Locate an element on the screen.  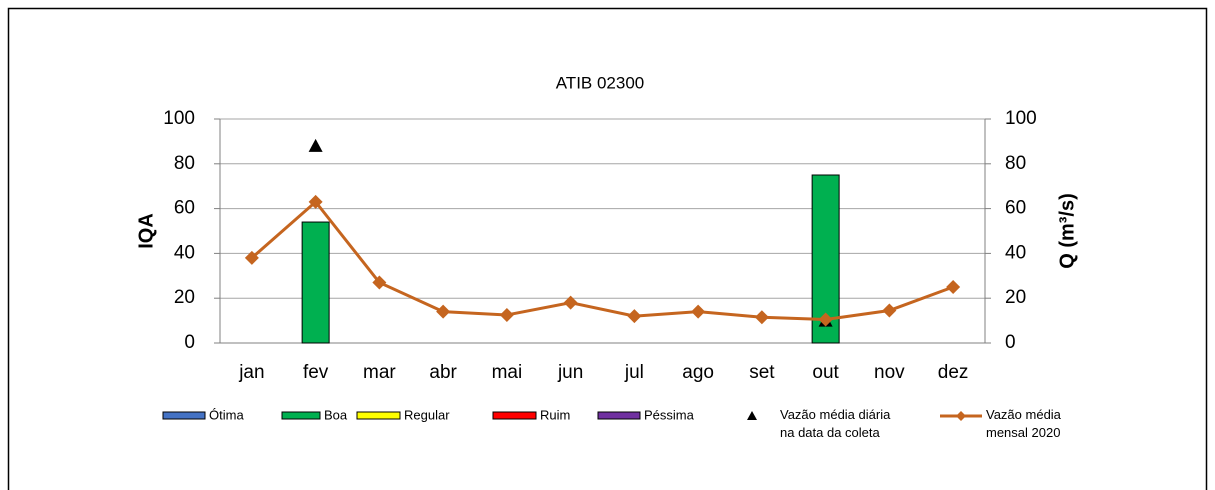
y-tick-label: 0 is located at coordinates (189, 342).